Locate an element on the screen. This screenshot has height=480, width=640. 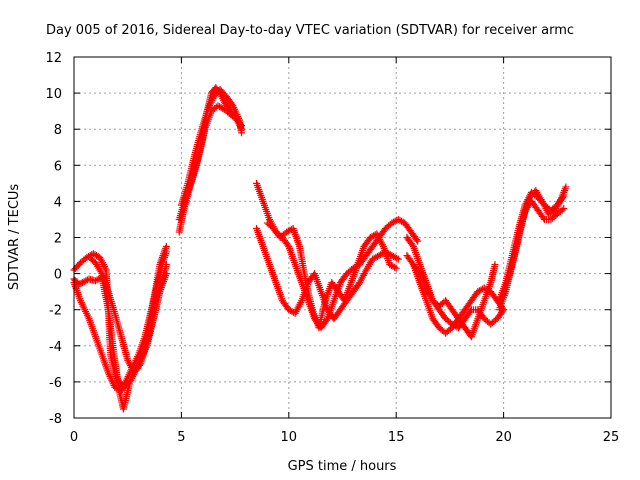
series-track-g is located at coordinates (211, 147).